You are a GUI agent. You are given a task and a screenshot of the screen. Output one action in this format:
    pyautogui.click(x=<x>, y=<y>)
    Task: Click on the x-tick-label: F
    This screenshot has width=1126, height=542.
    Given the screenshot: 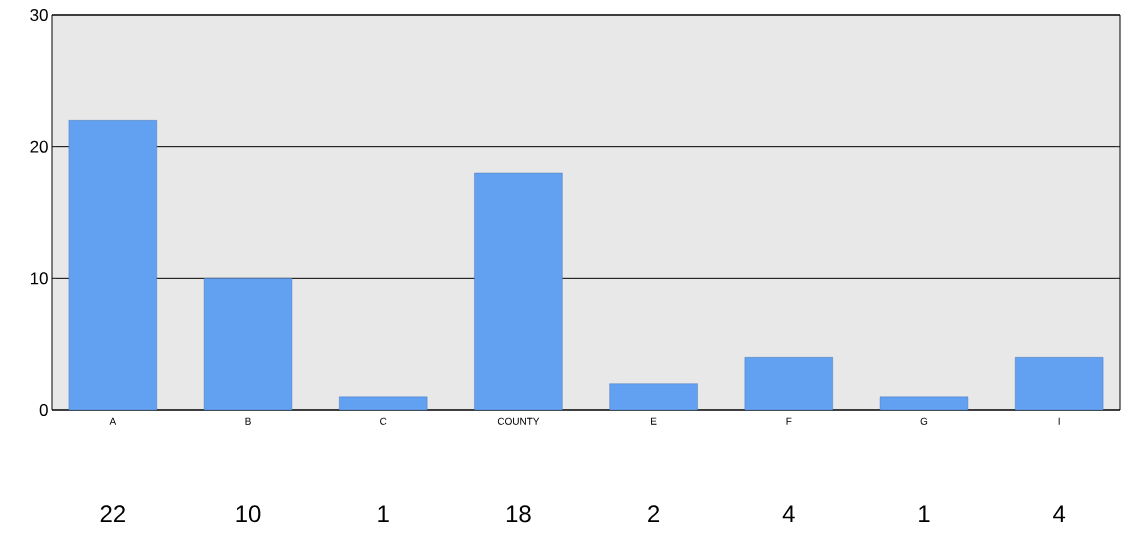 What is the action you would take?
    pyautogui.click(x=789, y=421)
    